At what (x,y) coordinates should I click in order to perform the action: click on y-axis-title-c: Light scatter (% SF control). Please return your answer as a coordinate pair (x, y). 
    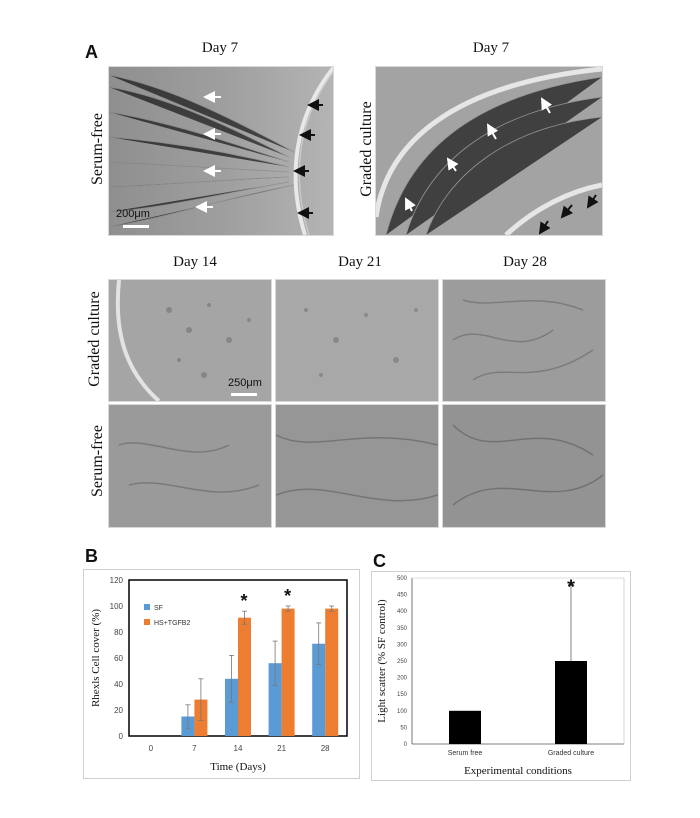
    Looking at the image, I should click on (382, 661).